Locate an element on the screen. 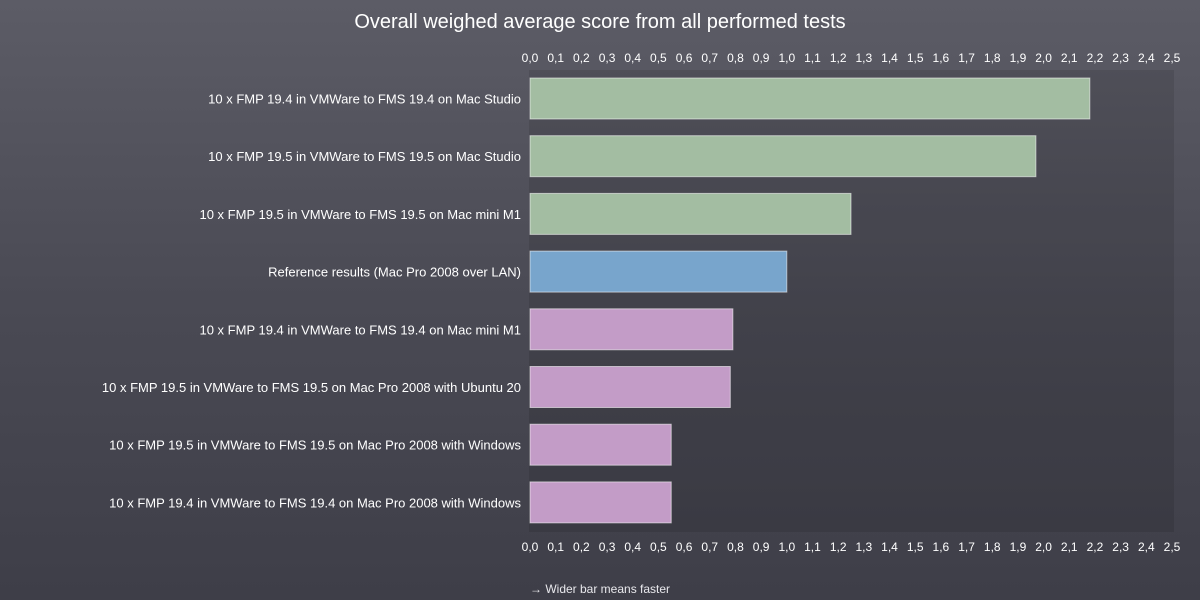  x-tick-top: 2,1 is located at coordinates (1069, 58).